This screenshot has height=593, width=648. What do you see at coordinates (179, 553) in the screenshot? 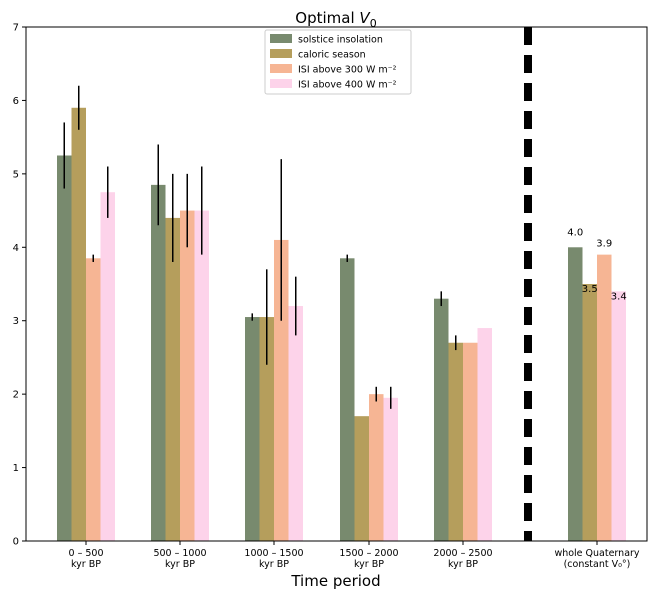
I see `x-tick-label: 500 – 1000` at bounding box center [179, 553].